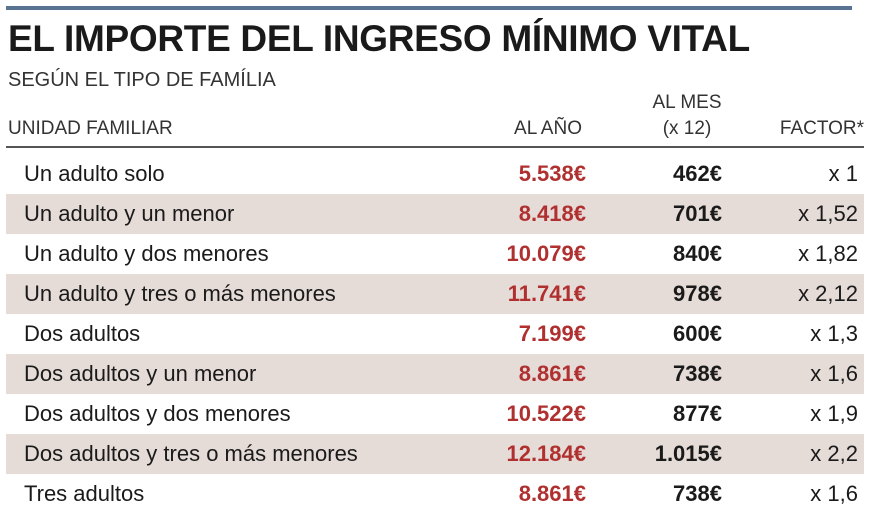 This screenshot has width=880, height=514. I want to click on row-name: Dos adultos y tres o más menores, so click(191, 453).